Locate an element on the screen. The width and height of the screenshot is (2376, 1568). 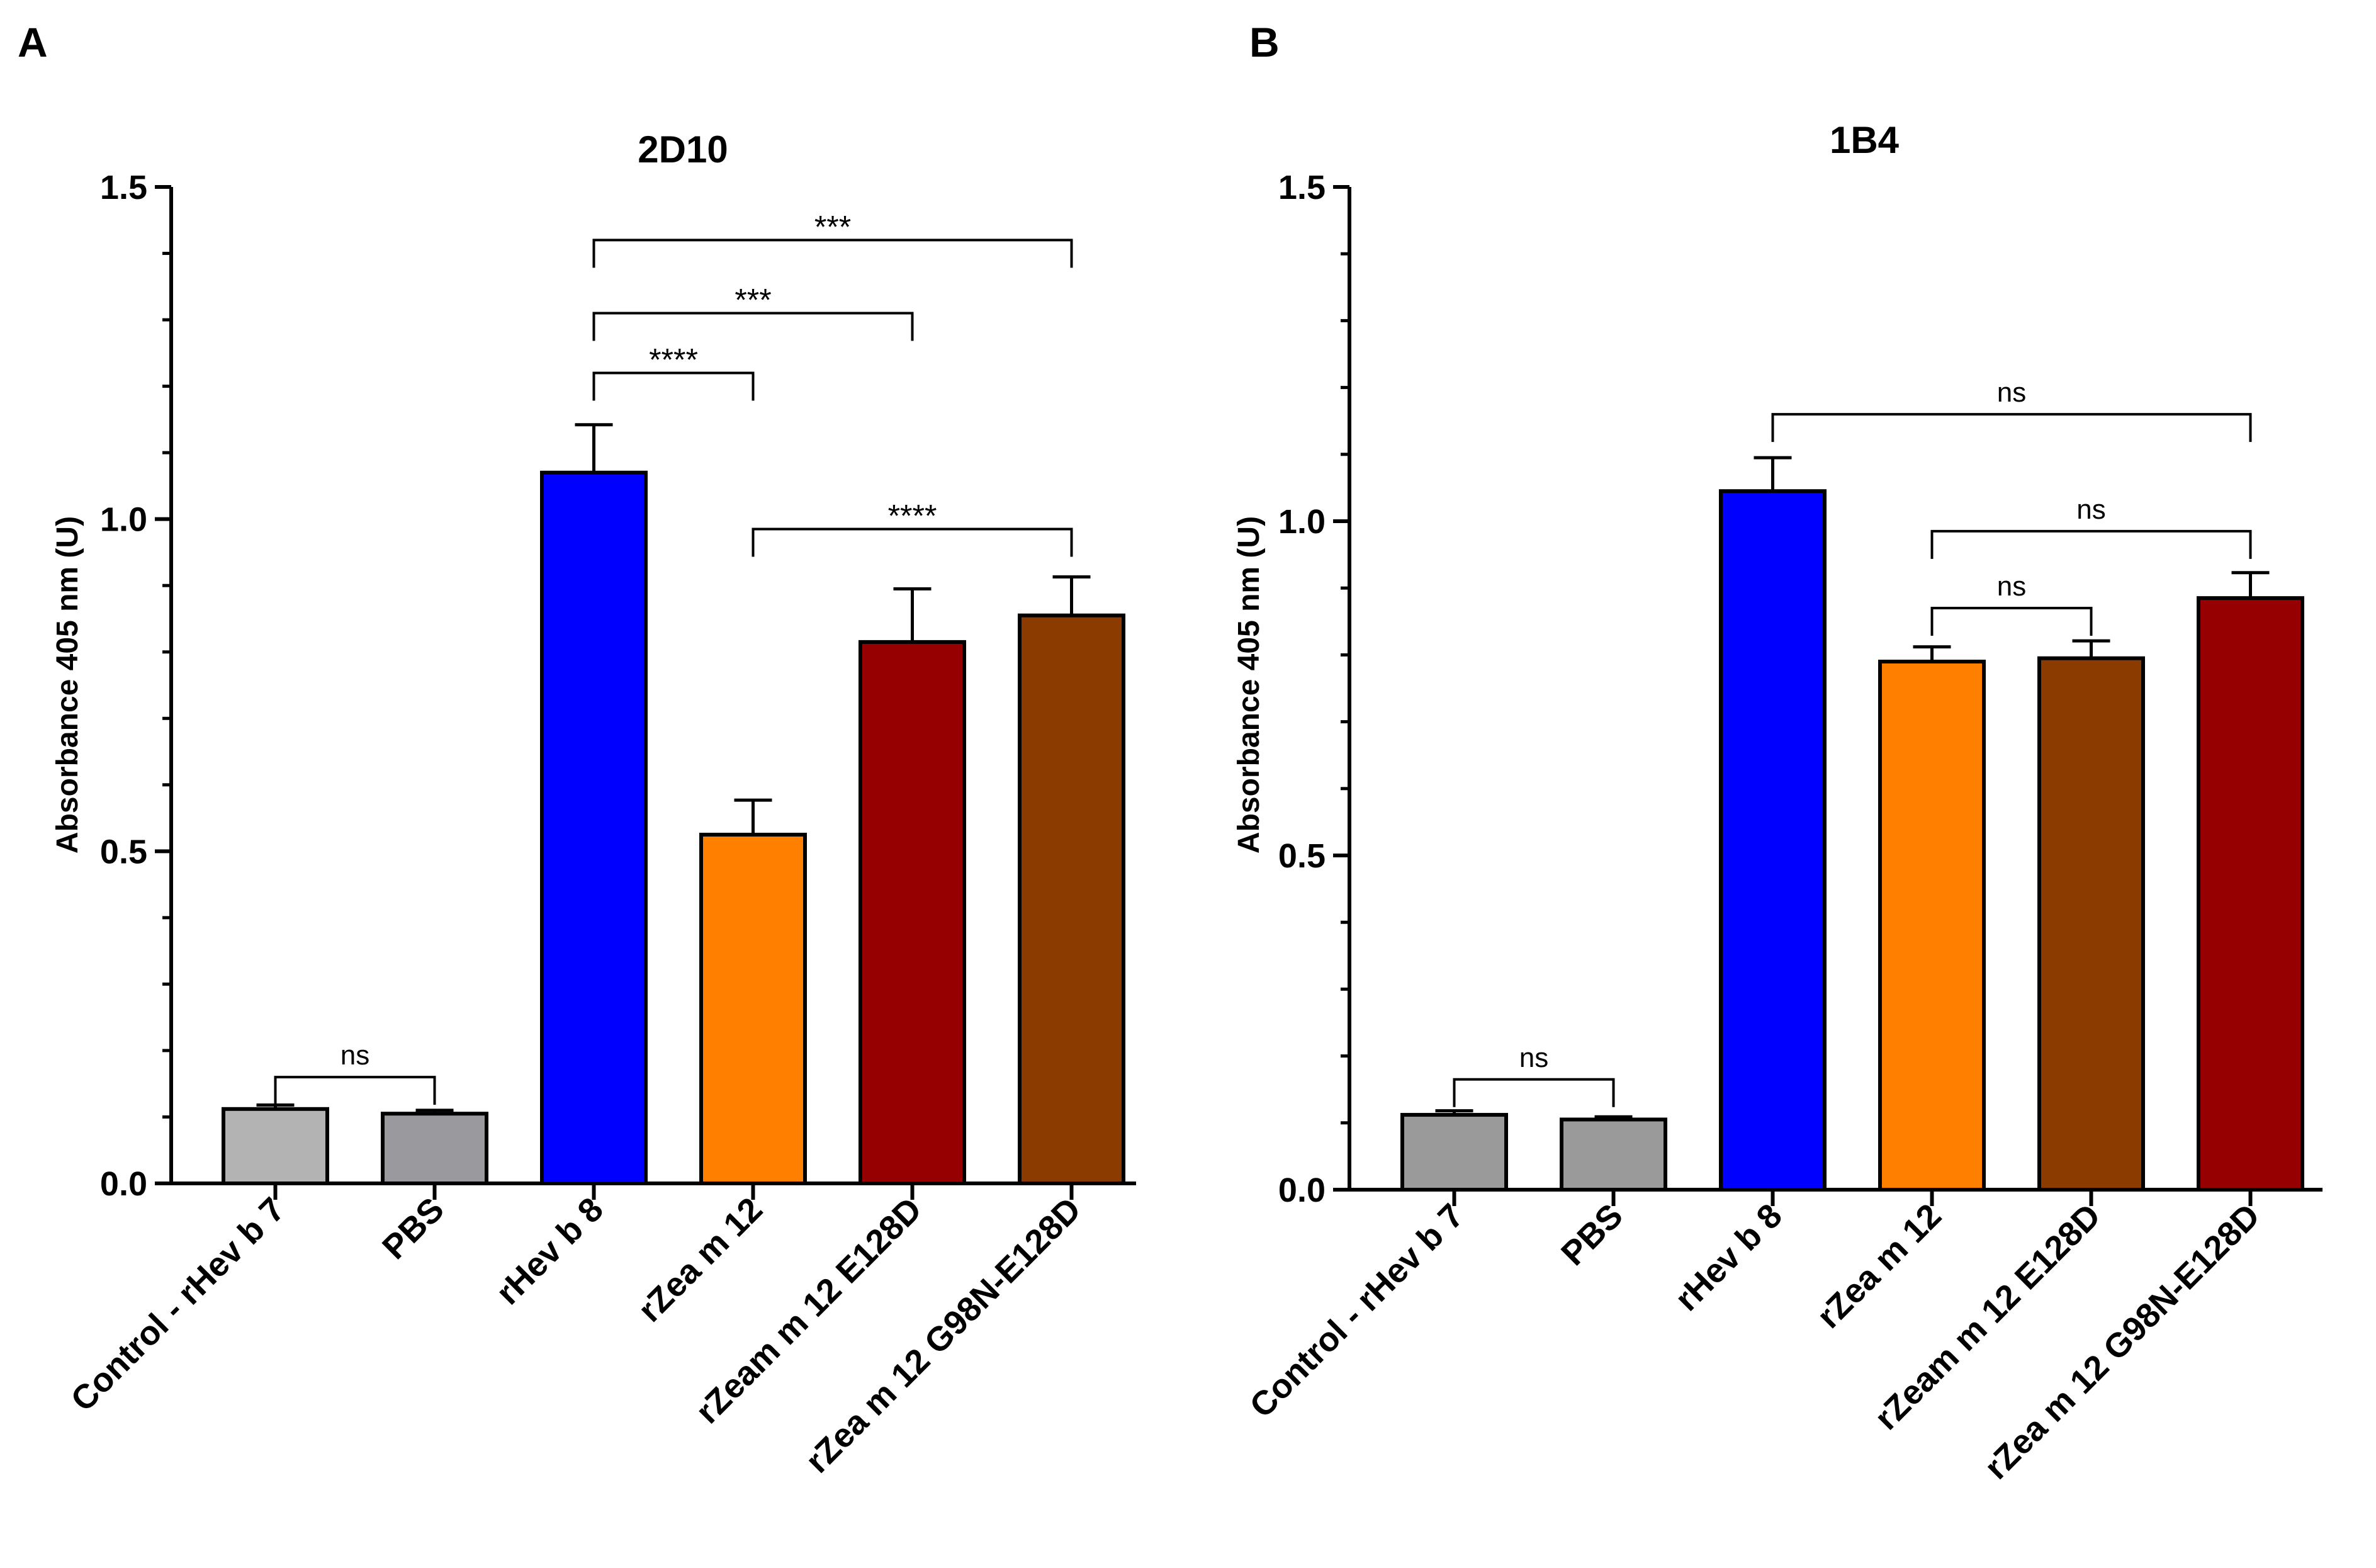
panel-label: B is located at coordinates (1265, 42).